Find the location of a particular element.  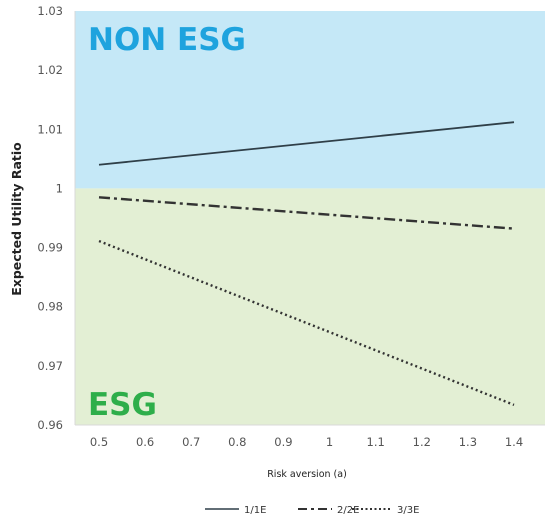

x-tick-label: 0.9 is located at coordinates (283, 442).